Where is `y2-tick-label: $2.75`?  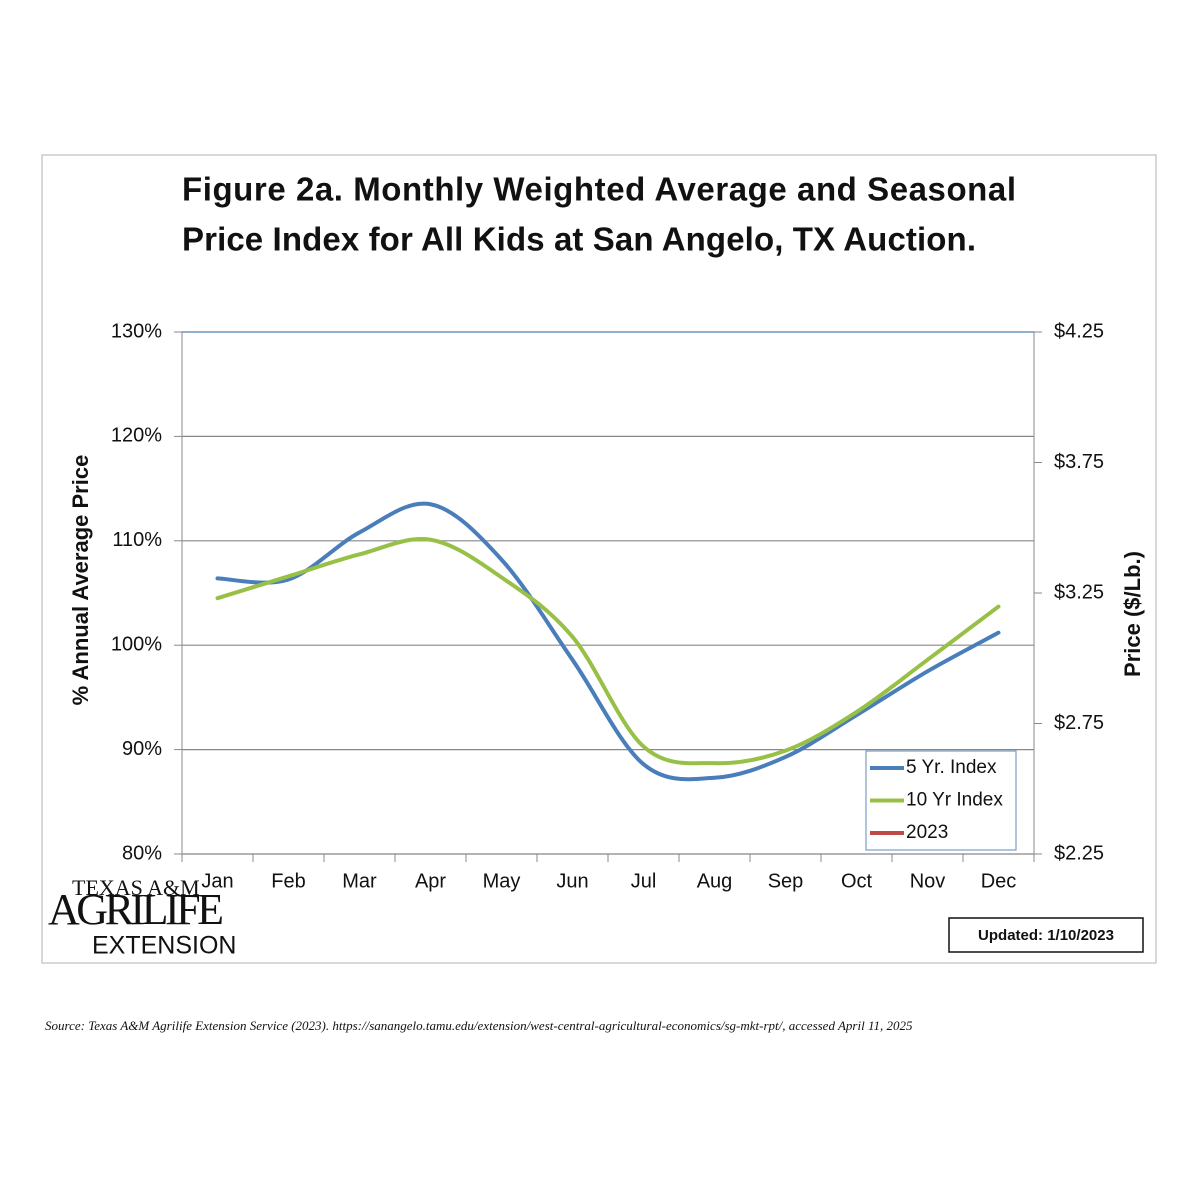 y2-tick-label: $2.75 is located at coordinates (1079, 723).